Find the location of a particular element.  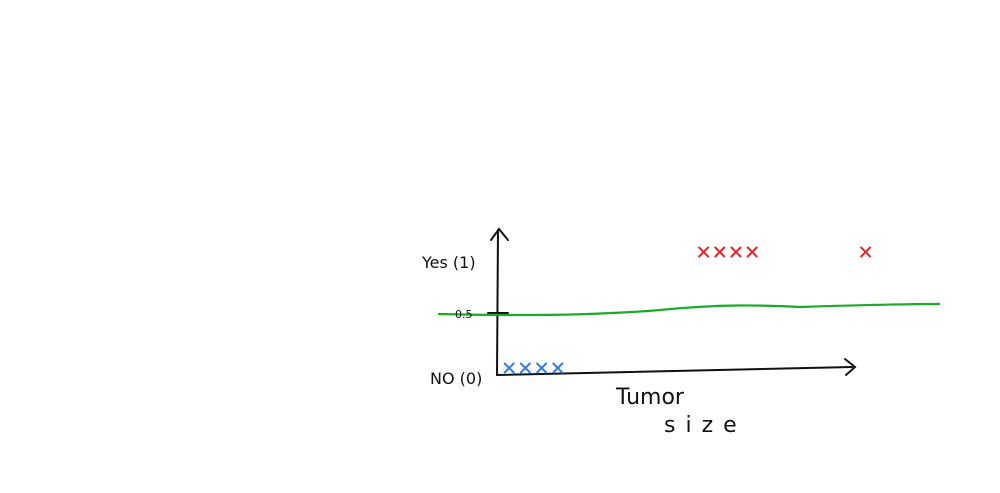

y-tick-label-yes: Yes (1) is located at coordinates (448, 262).